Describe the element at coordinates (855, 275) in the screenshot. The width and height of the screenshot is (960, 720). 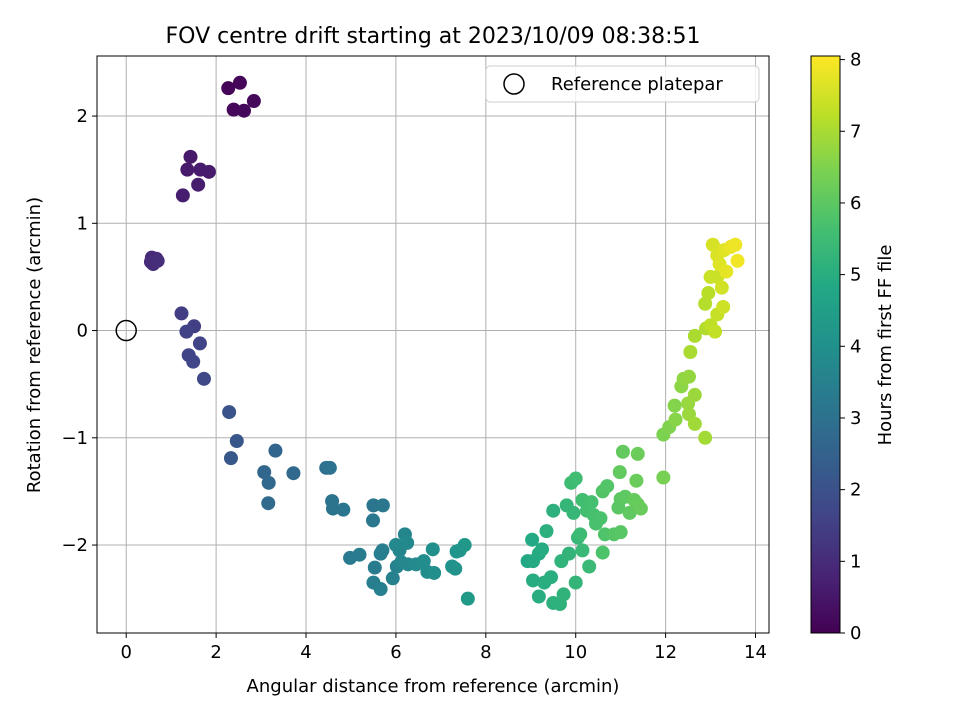
I see `colorbar-tick-label: 5` at that location.